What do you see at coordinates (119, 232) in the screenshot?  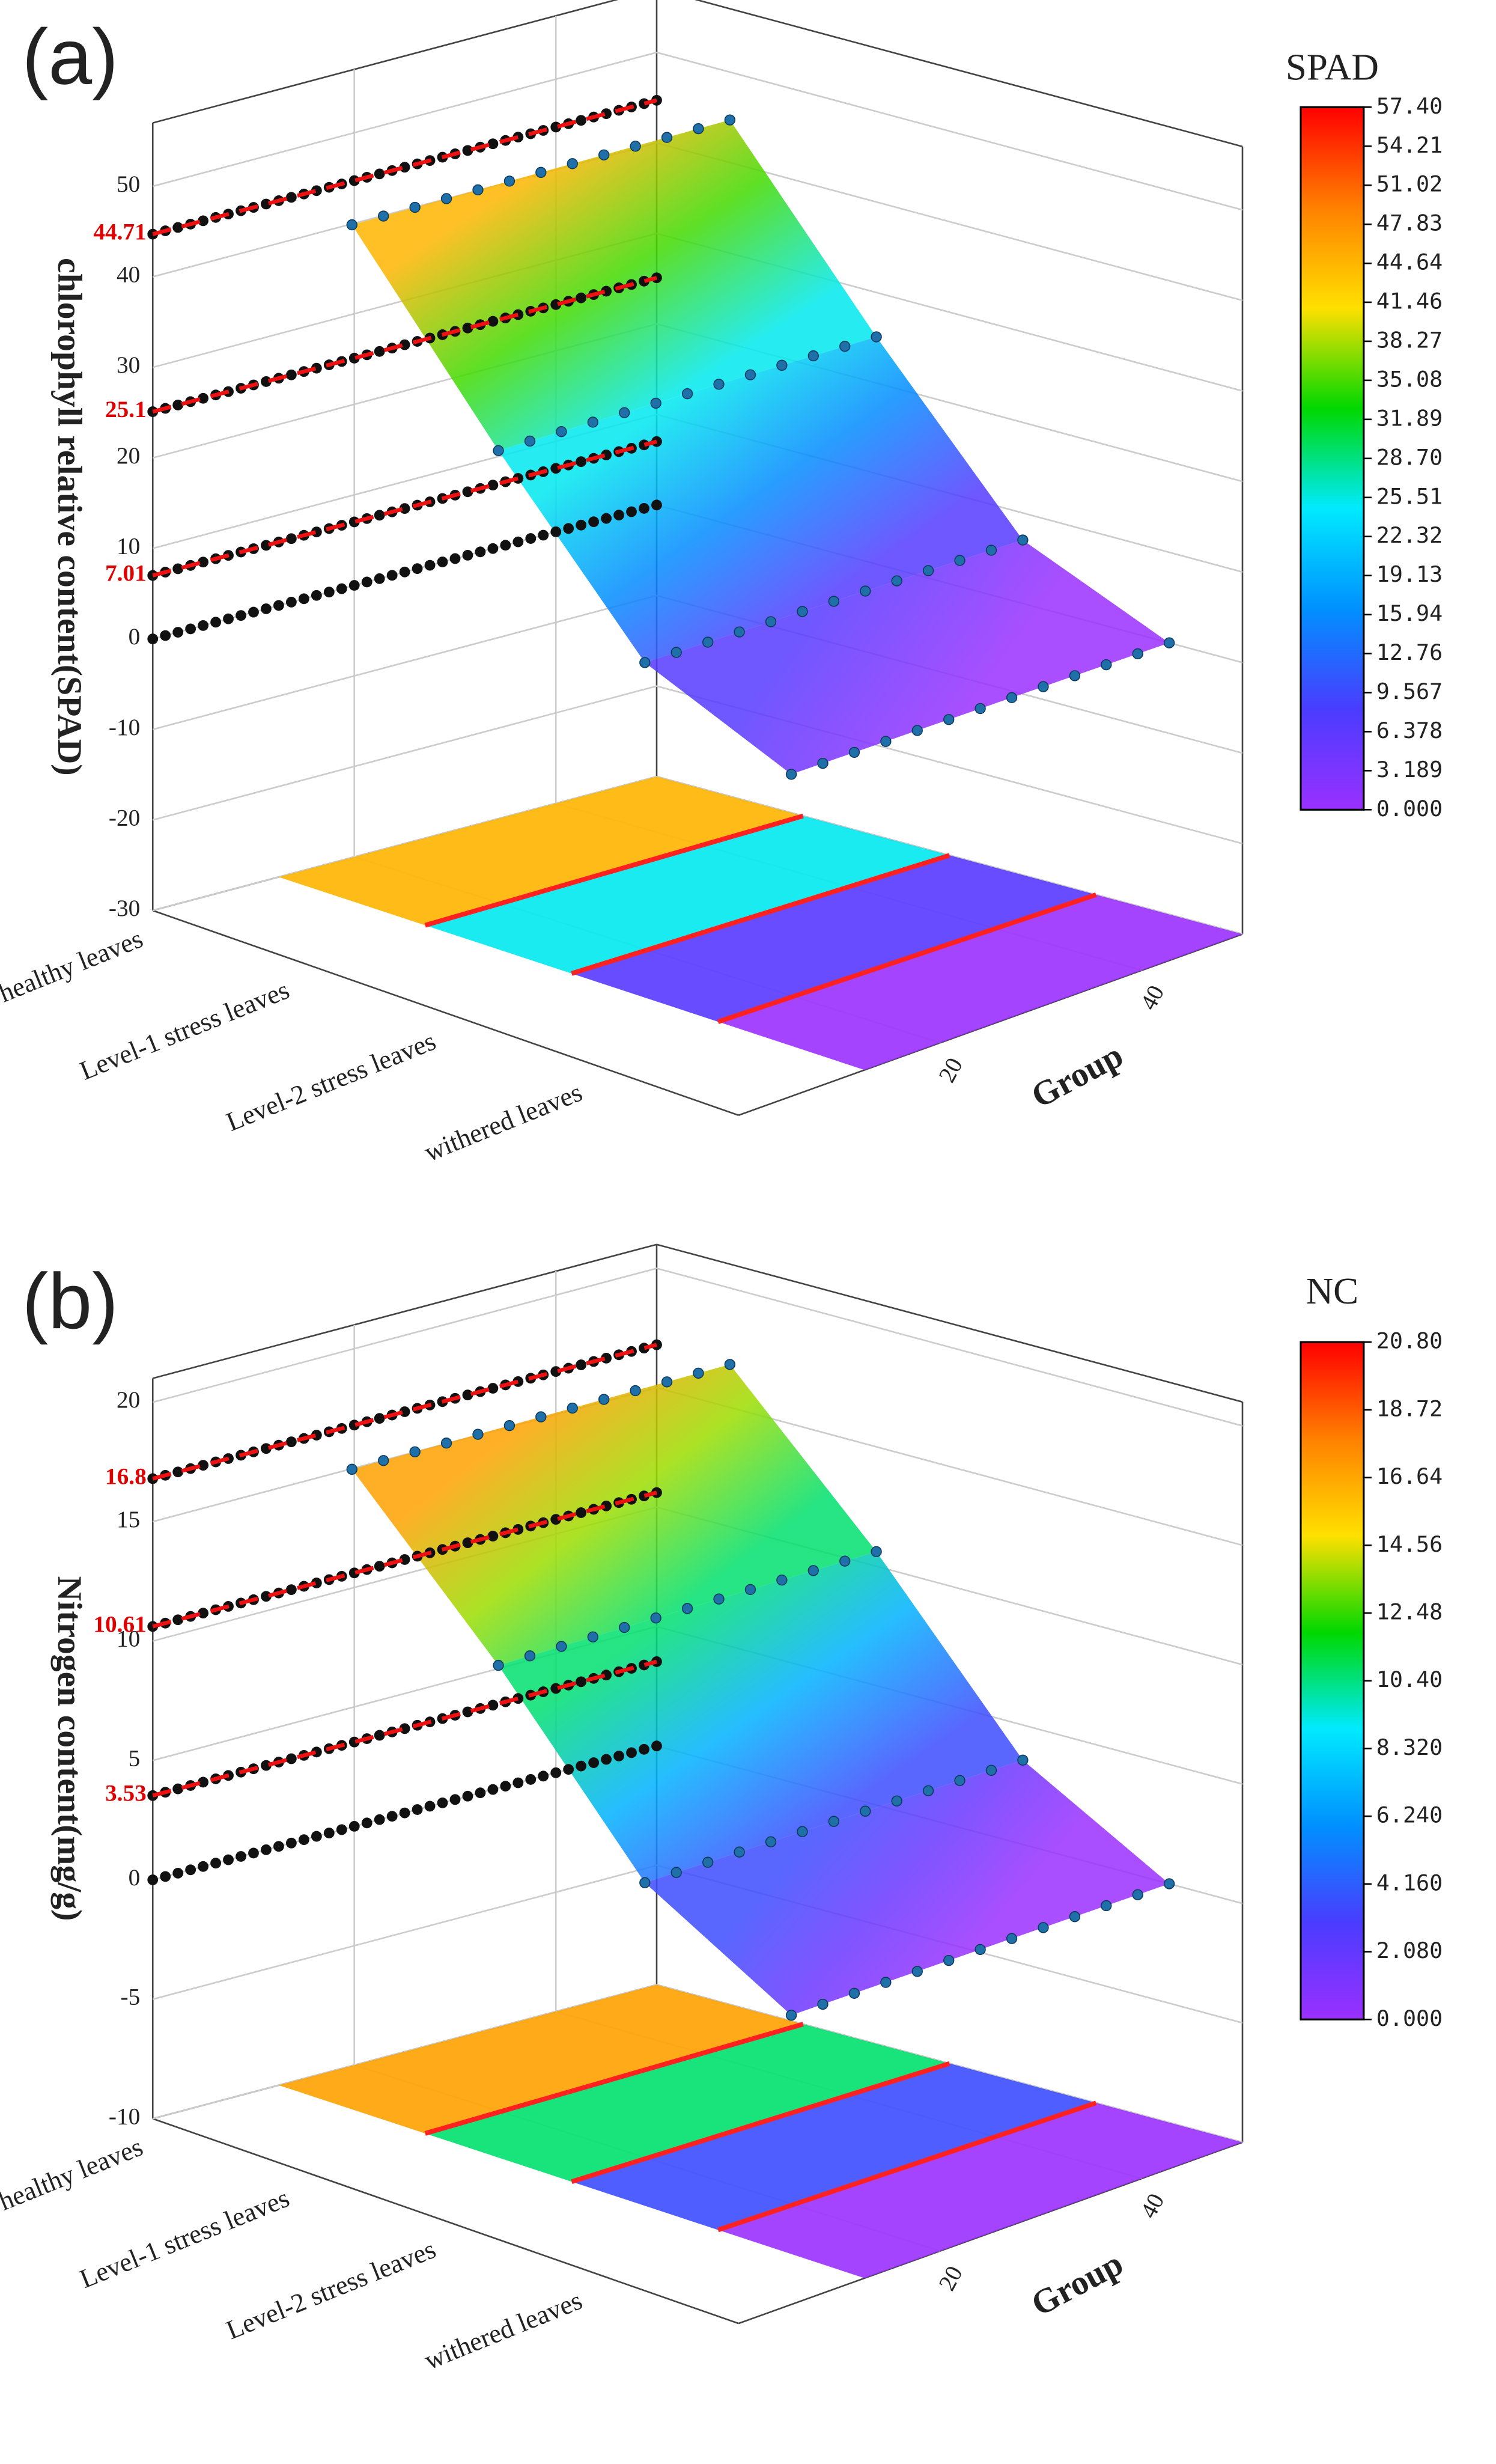 I see `mean-label: 44.71` at bounding box center [119, 232].